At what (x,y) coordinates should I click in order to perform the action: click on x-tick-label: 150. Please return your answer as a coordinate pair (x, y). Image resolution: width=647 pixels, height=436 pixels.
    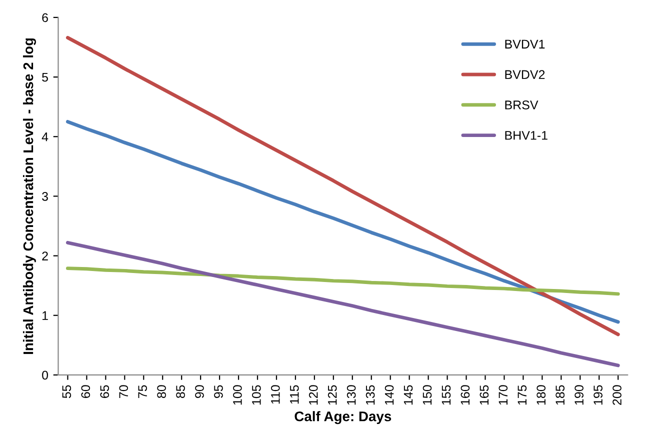
    Looking at the image, I should click on (427, 395).